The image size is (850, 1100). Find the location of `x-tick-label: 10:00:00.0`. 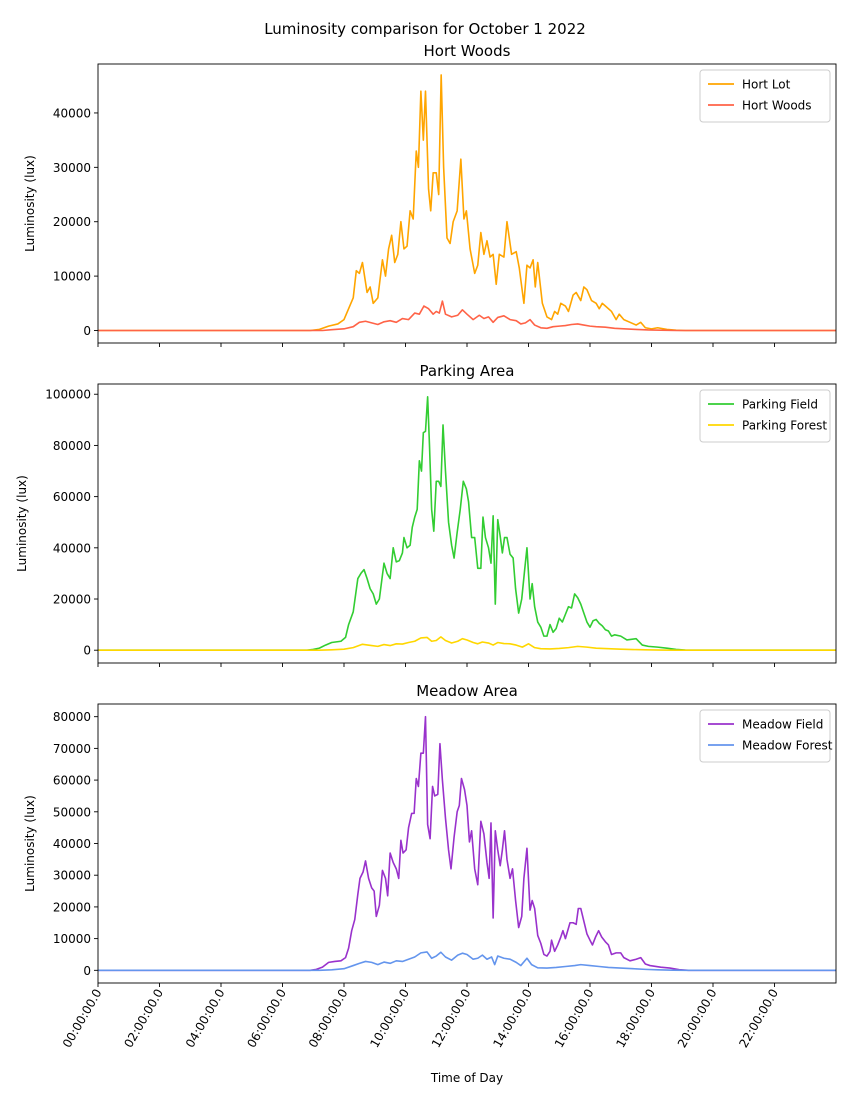

x-tick-label: 10:00:00.0 is located at coordinates (389, 1019).